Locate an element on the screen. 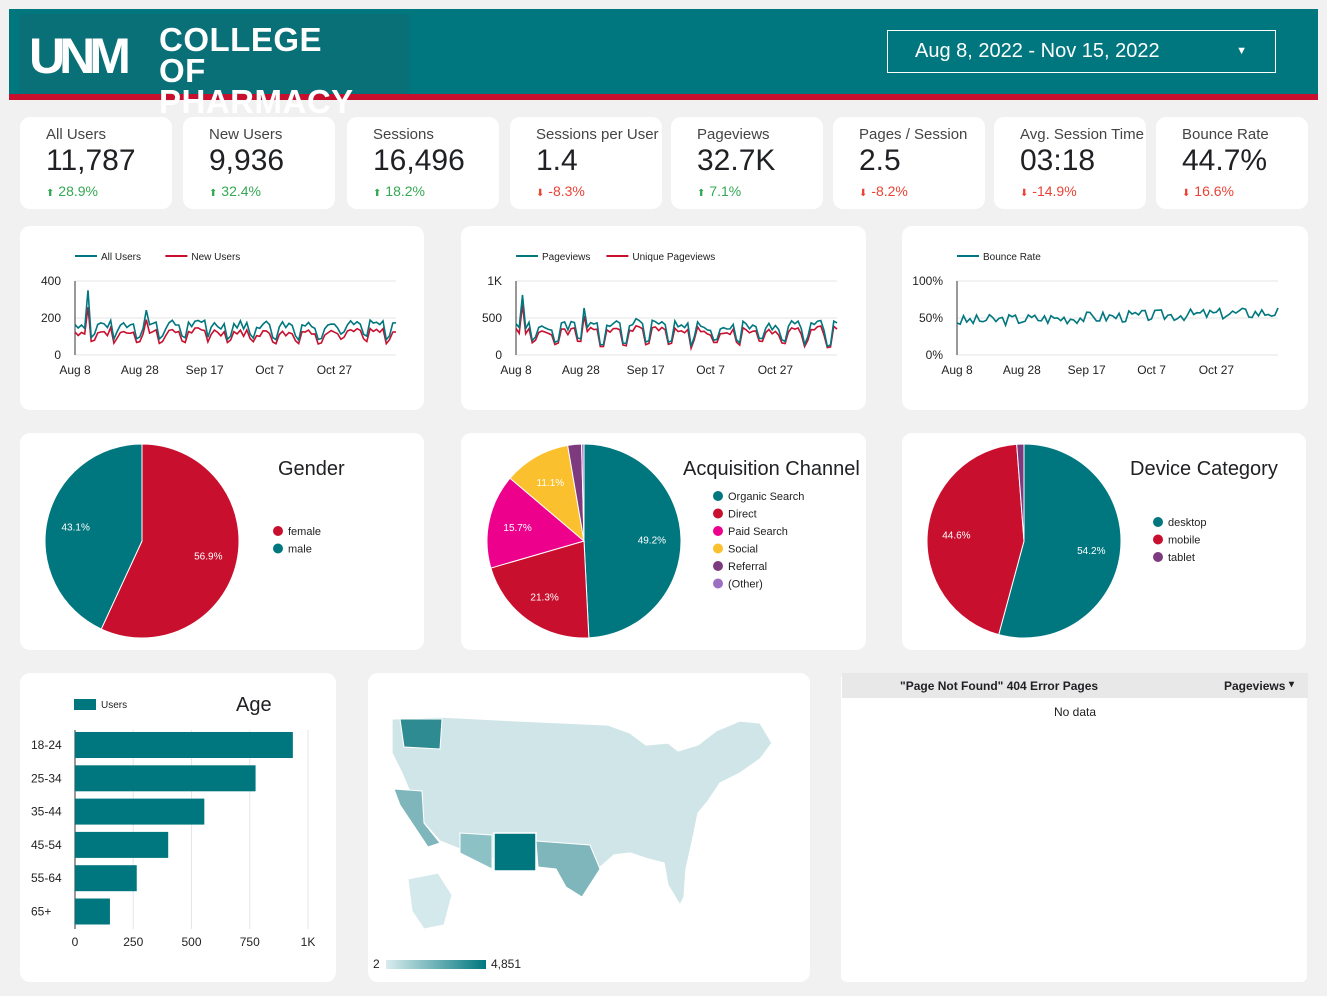  legend-item: Bounce Rate is located at coordinates (999, 257).